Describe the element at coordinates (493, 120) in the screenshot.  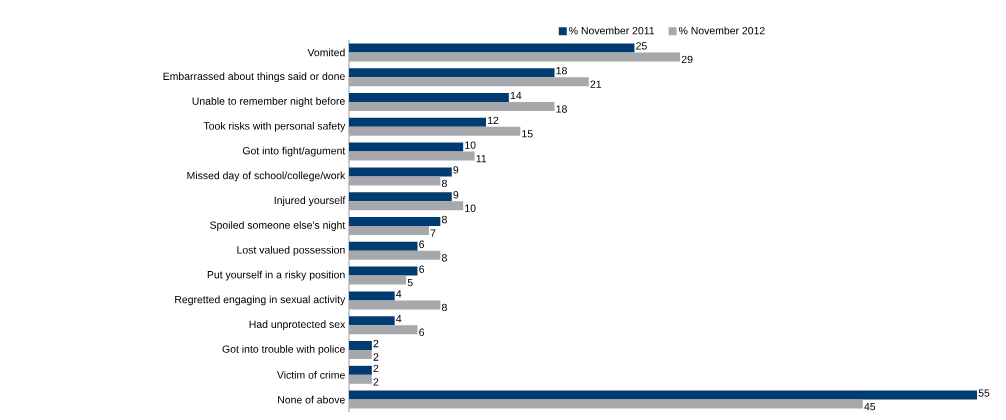
I see `data-label: 12` at that location.